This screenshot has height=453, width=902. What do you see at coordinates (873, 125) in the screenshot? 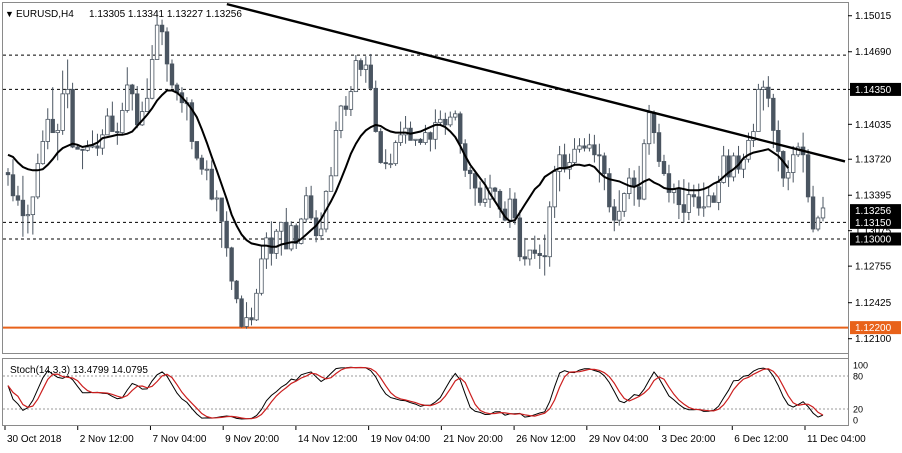
I see `price-tick-label: 1.14035` at bounding box center [873, 125].